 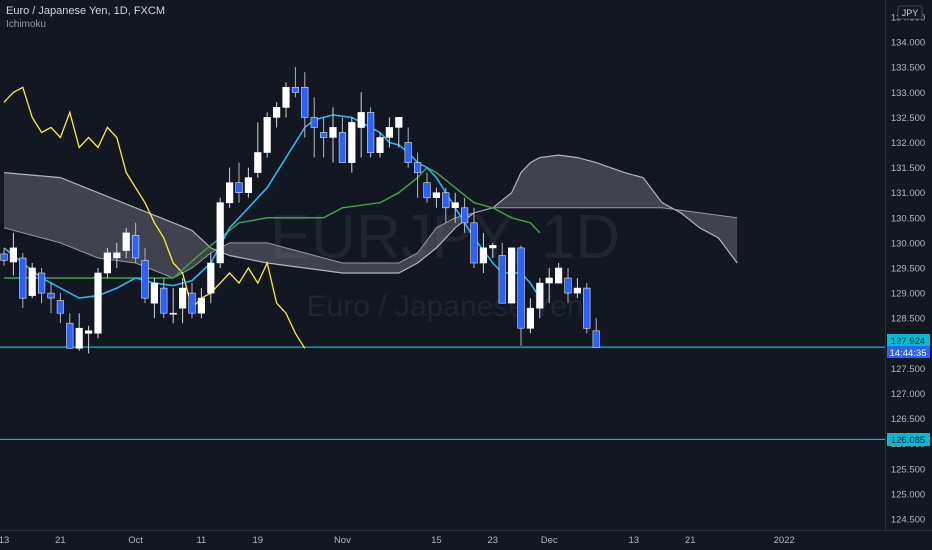 I want to click on price-tick-label: 127.500, so click(x=908, y=369).